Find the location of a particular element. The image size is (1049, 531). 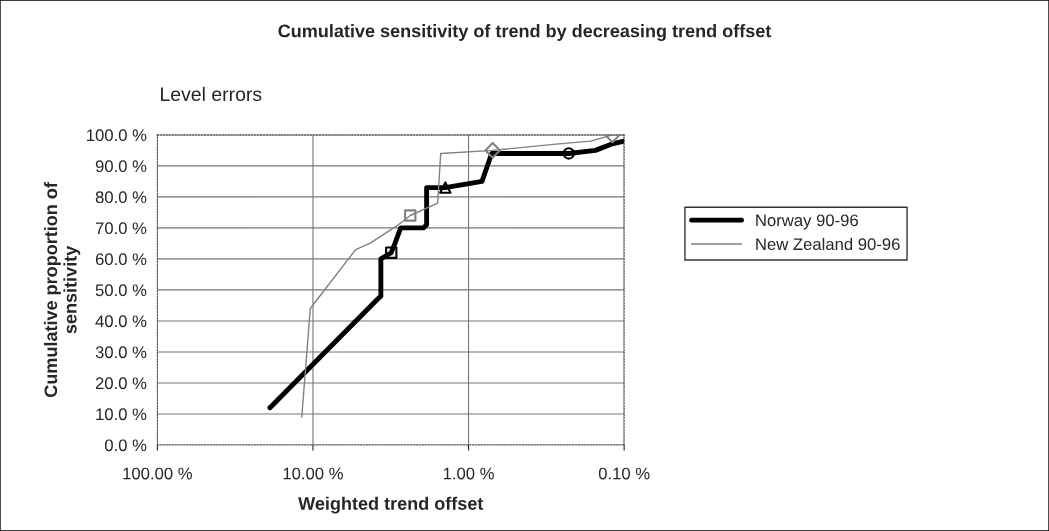

y-tick-label: 0.0 % is located at coordinates (125, 445).